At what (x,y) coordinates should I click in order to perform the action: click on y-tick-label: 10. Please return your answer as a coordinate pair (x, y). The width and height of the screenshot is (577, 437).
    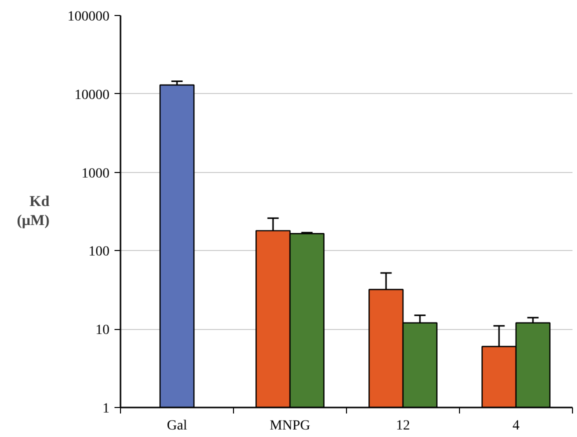
    Looking at the image, I should click on (103, 330).